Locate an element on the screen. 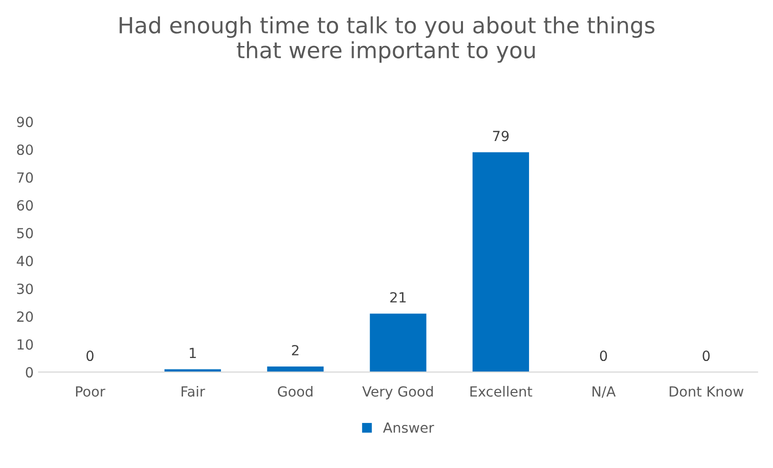  y-tick-label: 70 is located at coordinates (25, 177).